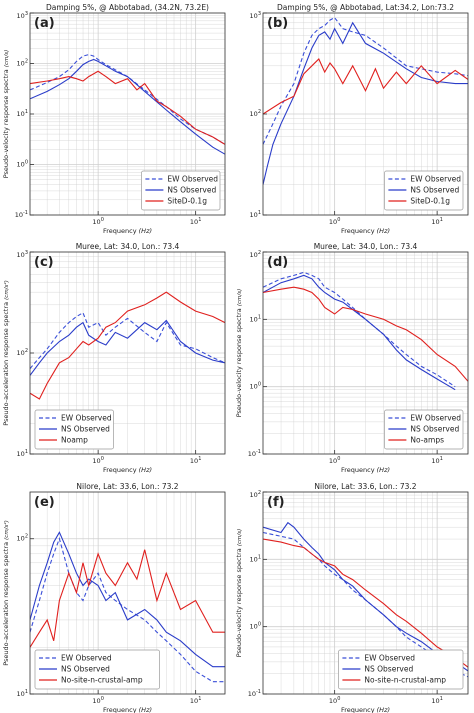 The width and height of the screenshot is (474, 713). What do you see at coordinates (127, 7) in the screenshot?
I see `chart-title: Damping 5%, @ Abbotabad, (34.2N, 73.2E)` at bounding box center [127, 7].